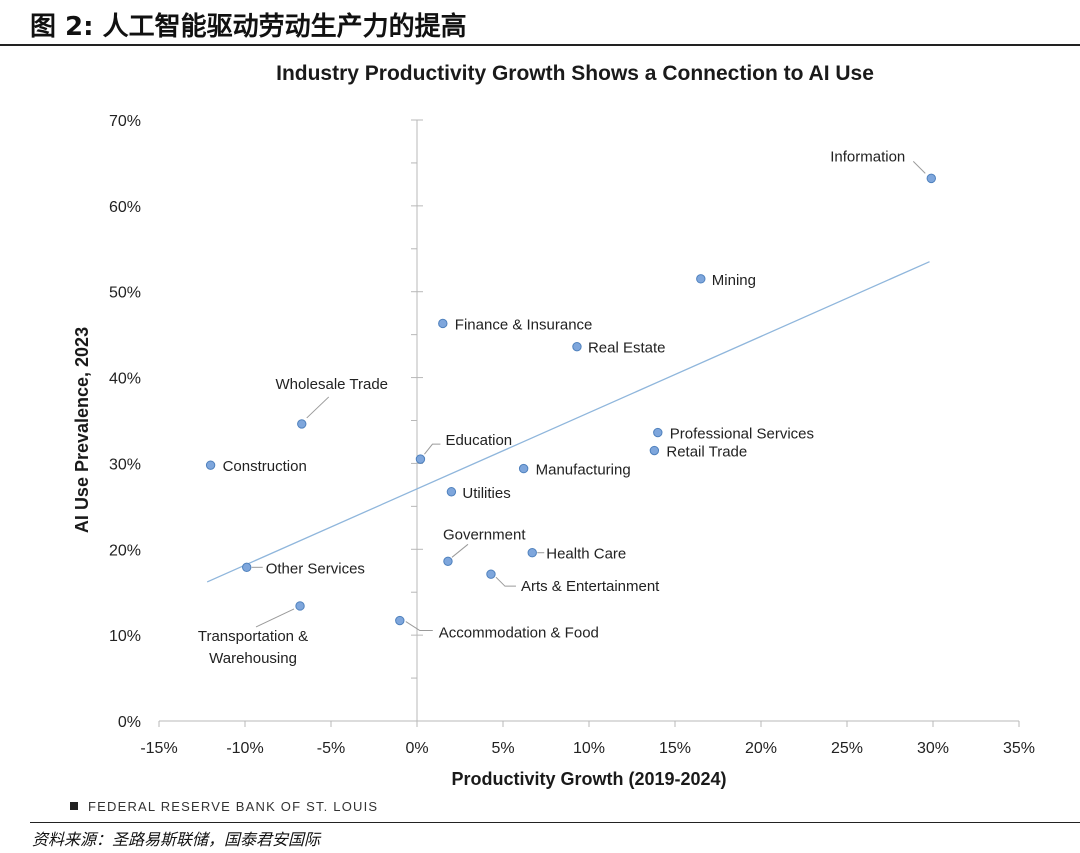 The width and height of the screenshot is (1080, 853). Describe the element at coordinates (331, 384) in the screenshot. I see `data-label: Wholesale Trade` at that location.